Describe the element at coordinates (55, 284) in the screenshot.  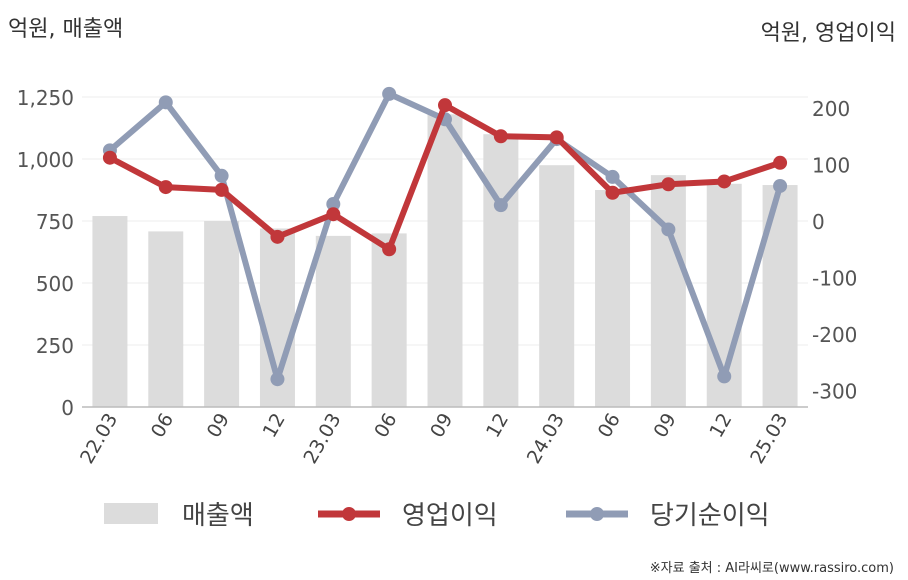
I see `left-tick-label: 500` at that location.